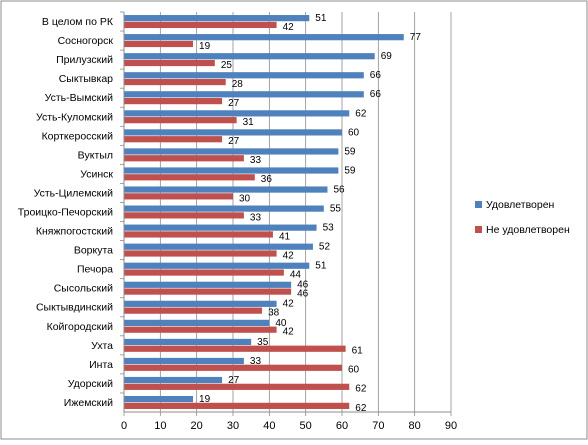 This screenshot has height=445, width=588. What do you see at coordinates (101, 365) in the screenshot?
I see `category-label: Инта` at bounding box center [101, 365].